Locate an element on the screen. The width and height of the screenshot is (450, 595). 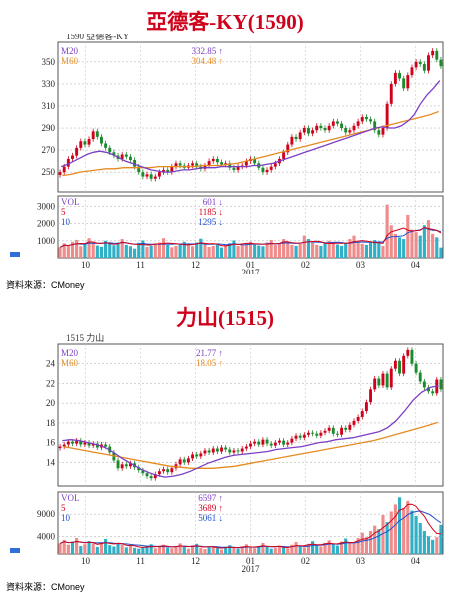
x-tick-label: 02 is located at coordinates (305, 265).